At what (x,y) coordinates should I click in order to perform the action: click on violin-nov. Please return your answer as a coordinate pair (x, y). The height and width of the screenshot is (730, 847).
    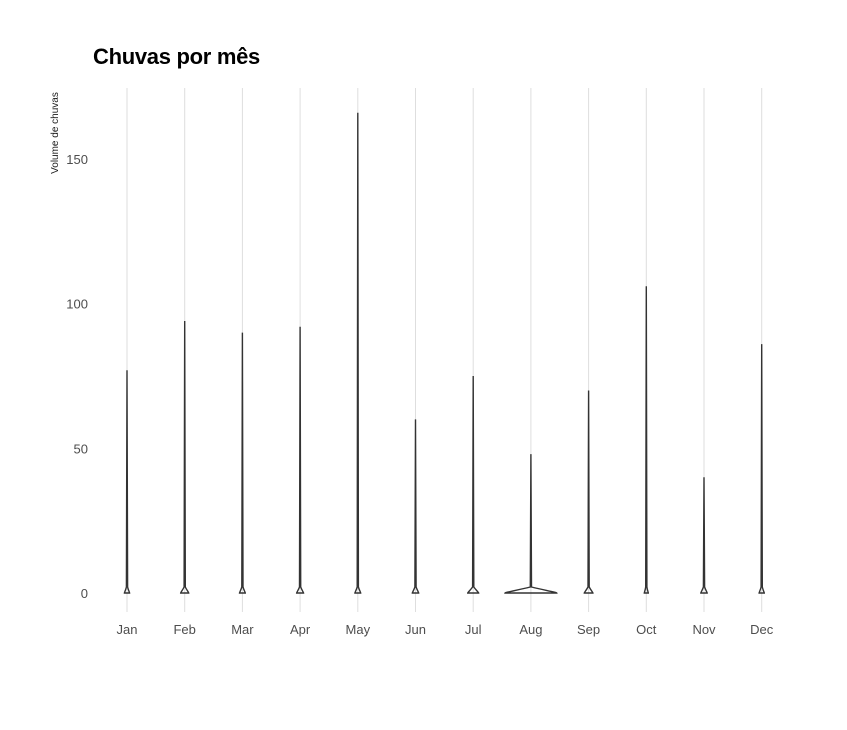
    Looking at the image, I should click on (704, 535).